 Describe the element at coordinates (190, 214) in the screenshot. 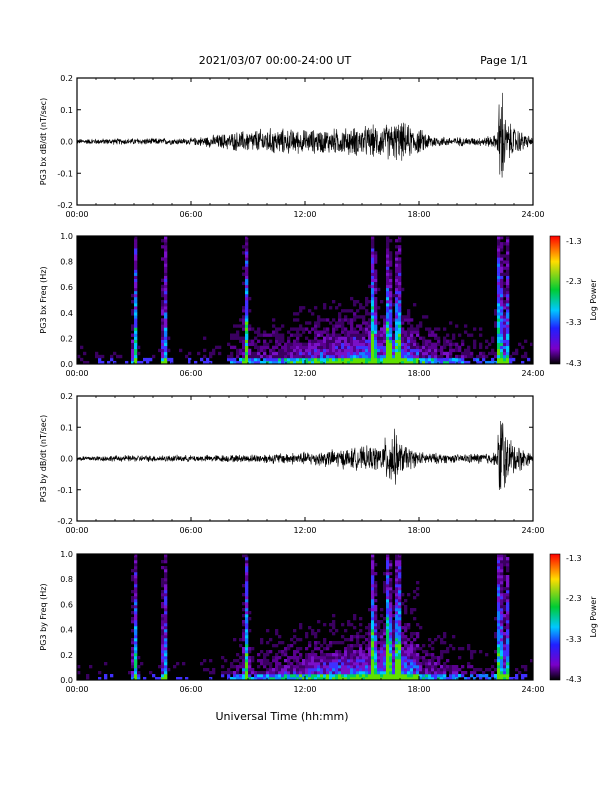

I see `panel0-xtick-label: 06:00` at that location.